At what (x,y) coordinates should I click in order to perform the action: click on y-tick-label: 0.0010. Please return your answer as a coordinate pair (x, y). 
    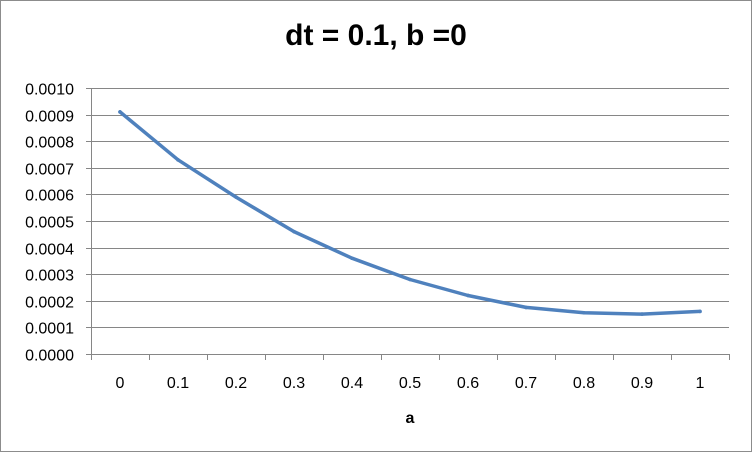
    Looking at the image, I should click on (49, 90).